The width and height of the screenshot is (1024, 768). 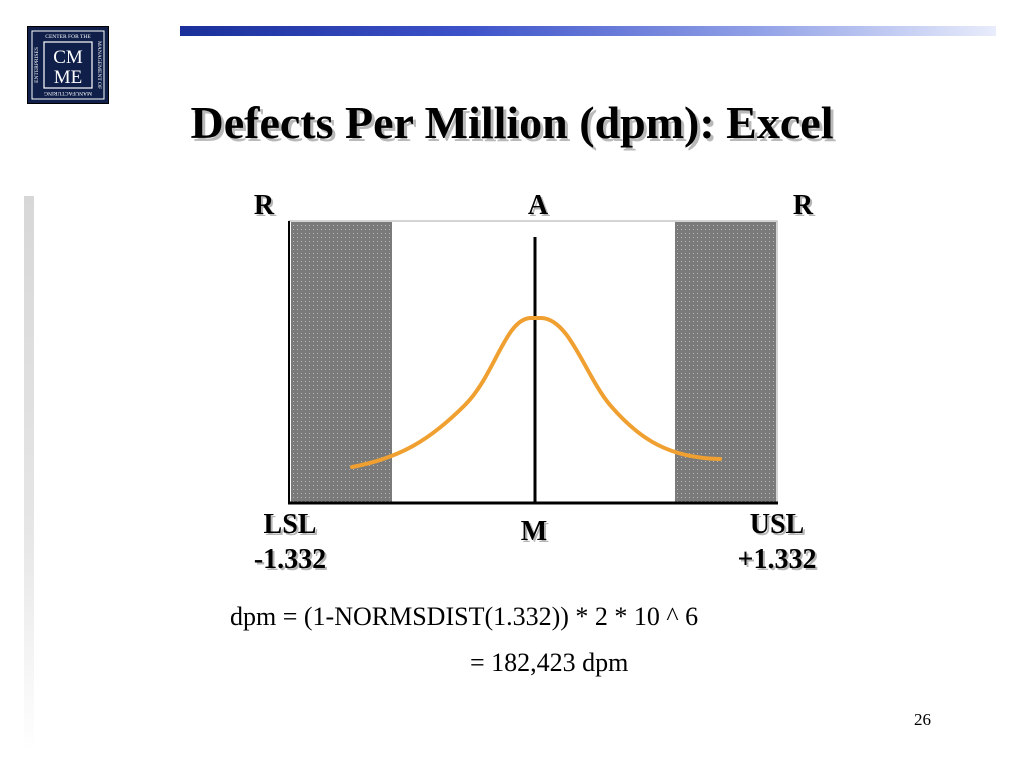 I want to click on label-usl-value: +1.332, so click(x=777, y=559).